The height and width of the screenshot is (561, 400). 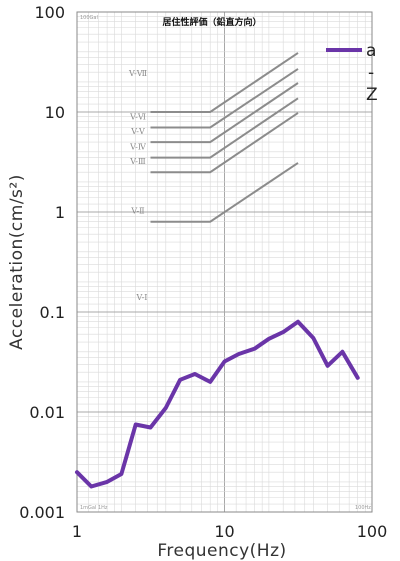 I want to click on reference-curve-label: V-Ⅶ, so click(x=137, y=73).